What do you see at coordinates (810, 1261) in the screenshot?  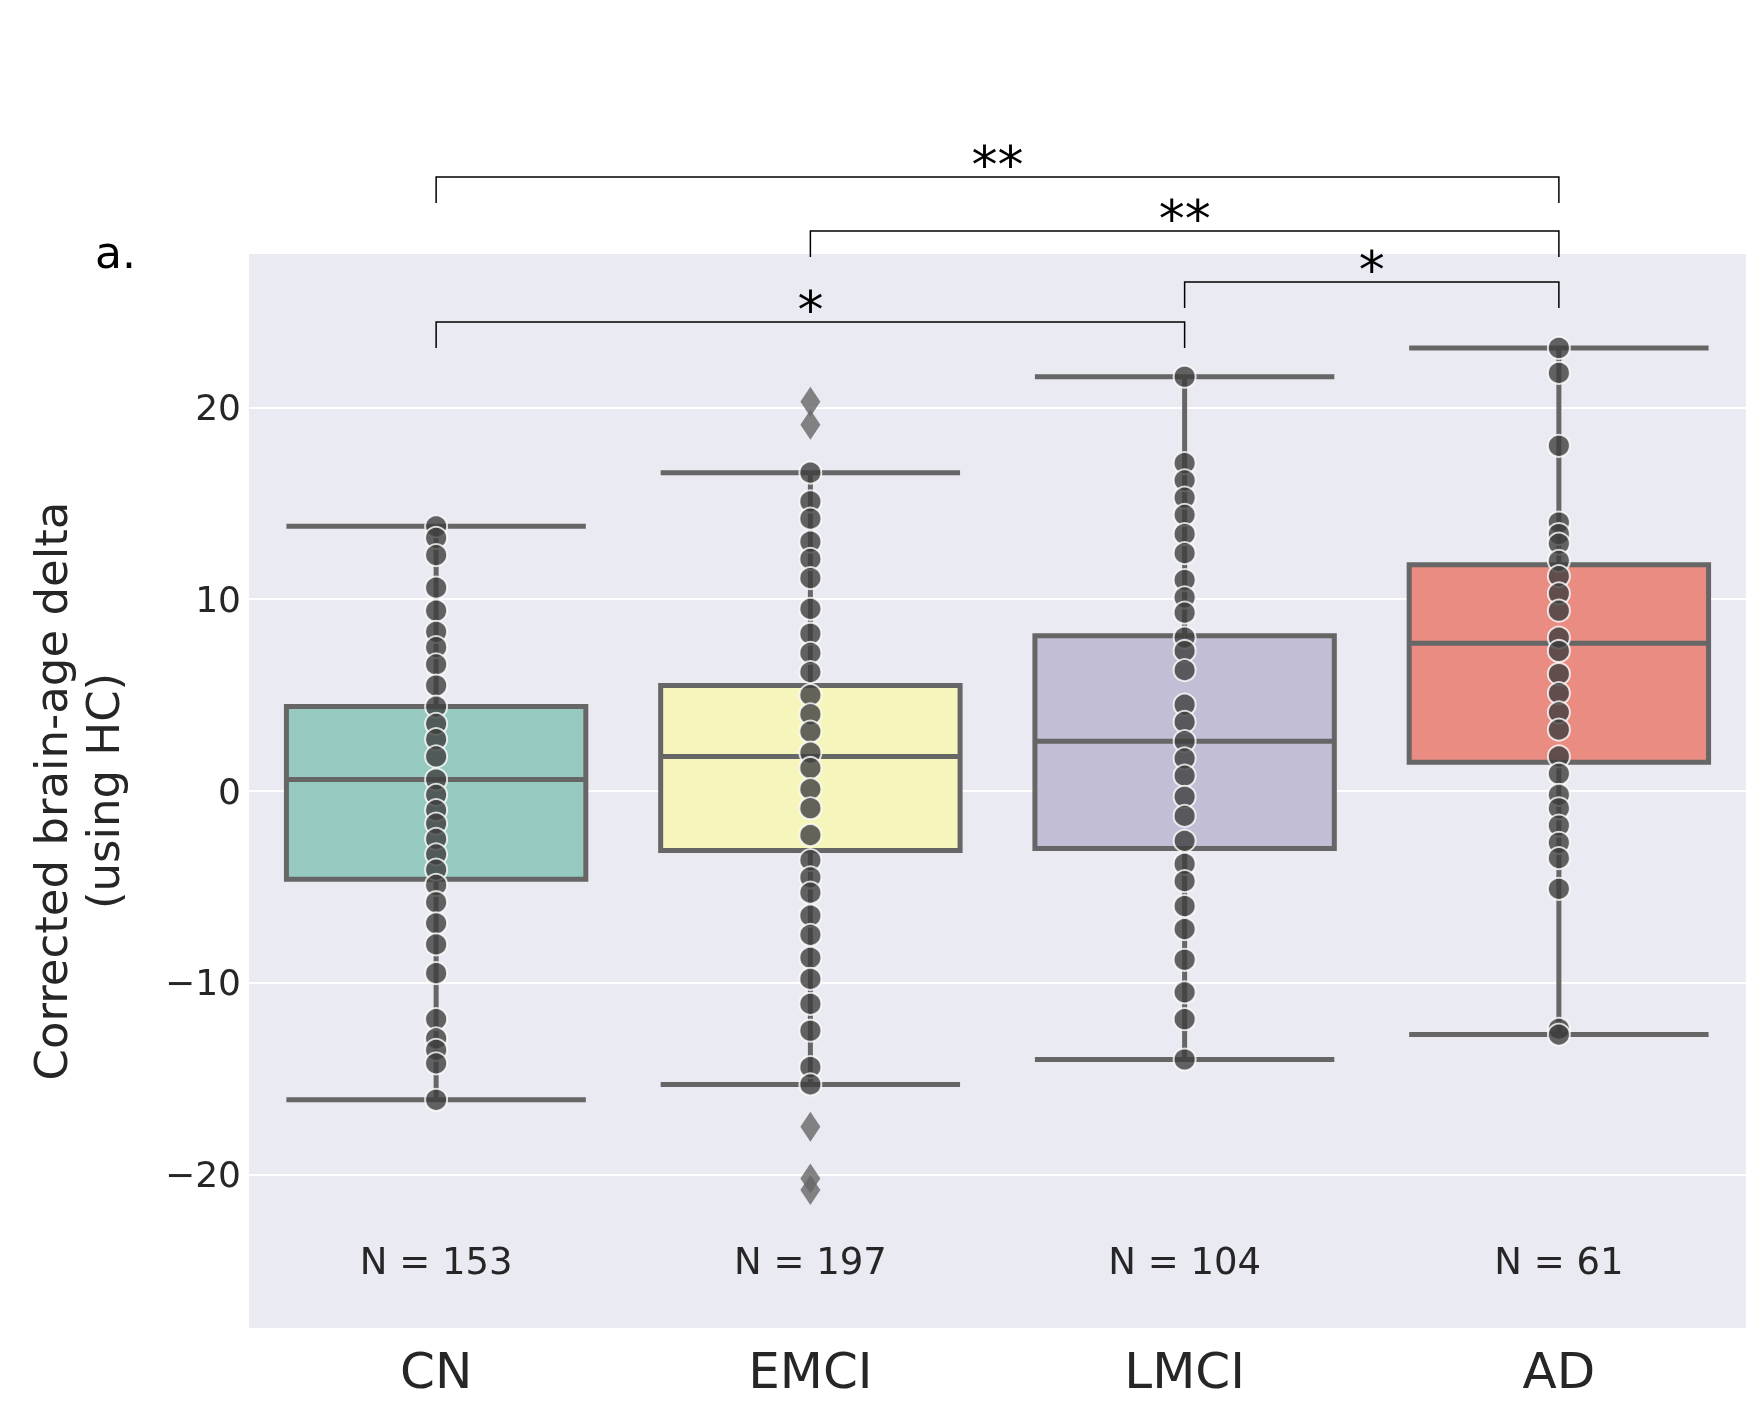 I see `annotation: N = 197` at bounding box center [810, 1261].